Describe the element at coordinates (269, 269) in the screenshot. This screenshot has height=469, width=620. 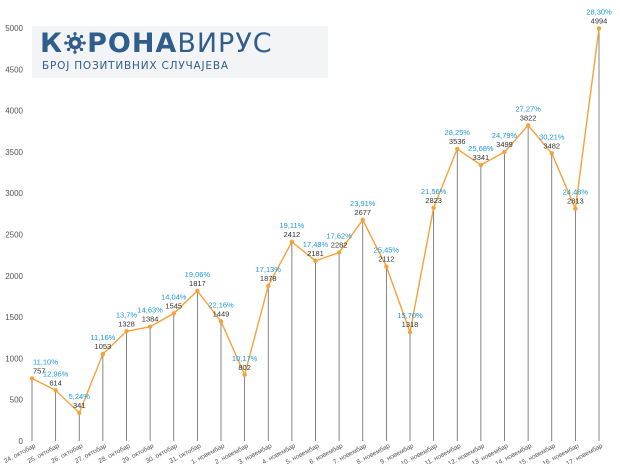
I see `data-percent-label: 17,13%` at that location.